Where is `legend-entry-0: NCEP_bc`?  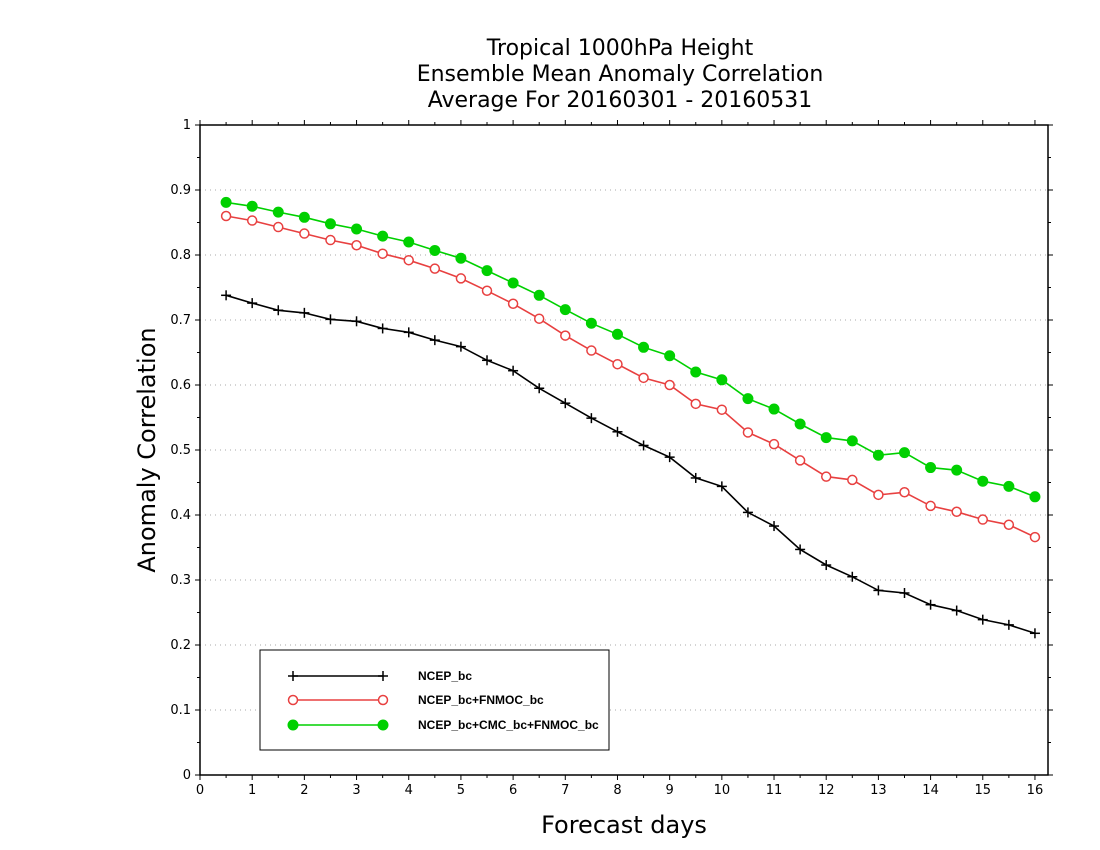 legend-entry-0: NCEP_bc is located at coordinates (380, 676).